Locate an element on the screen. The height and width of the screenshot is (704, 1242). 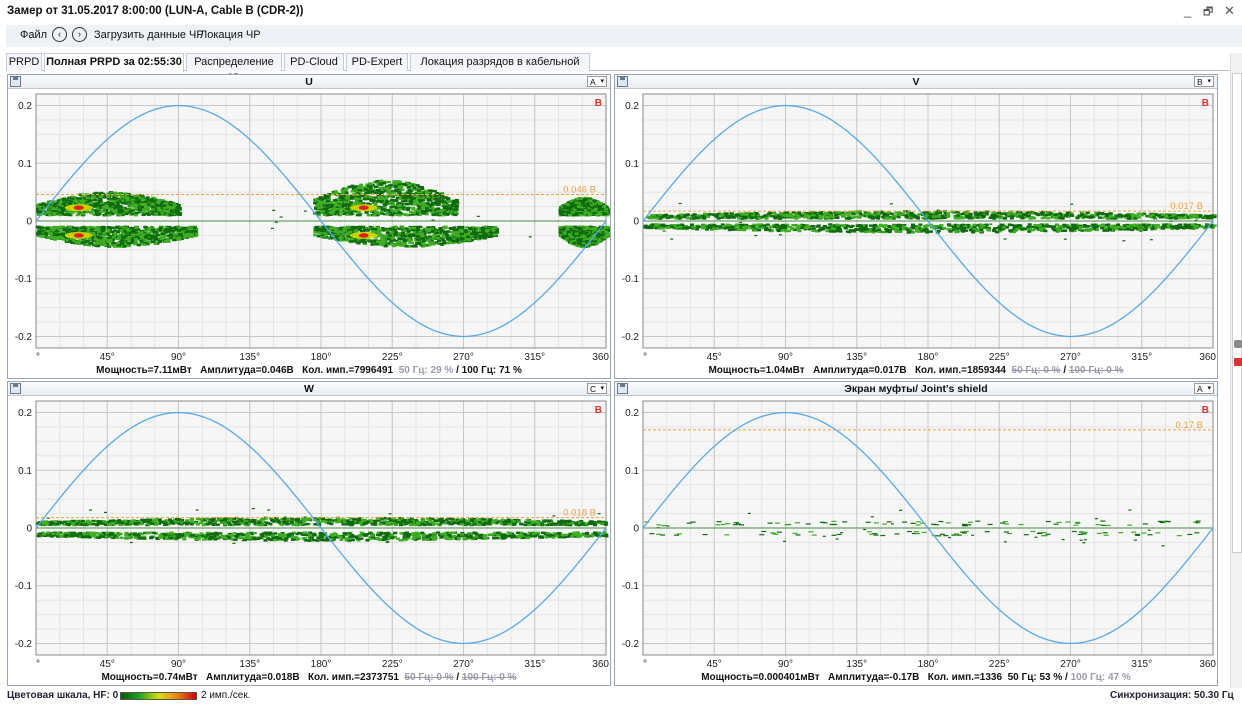
save-icon is located at coordinates (15, 81).